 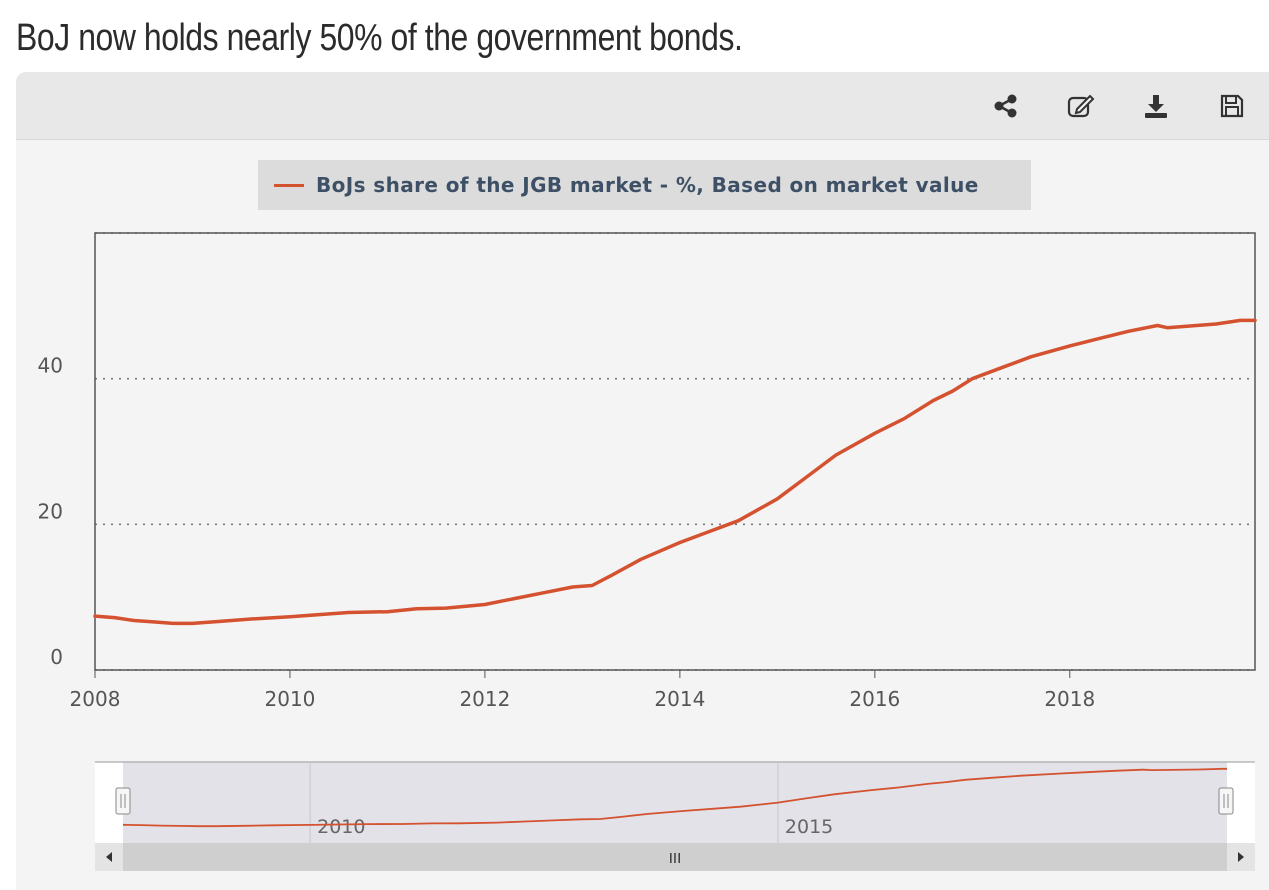 I want to click on scrollbar: III, so click(x=675, y=857).